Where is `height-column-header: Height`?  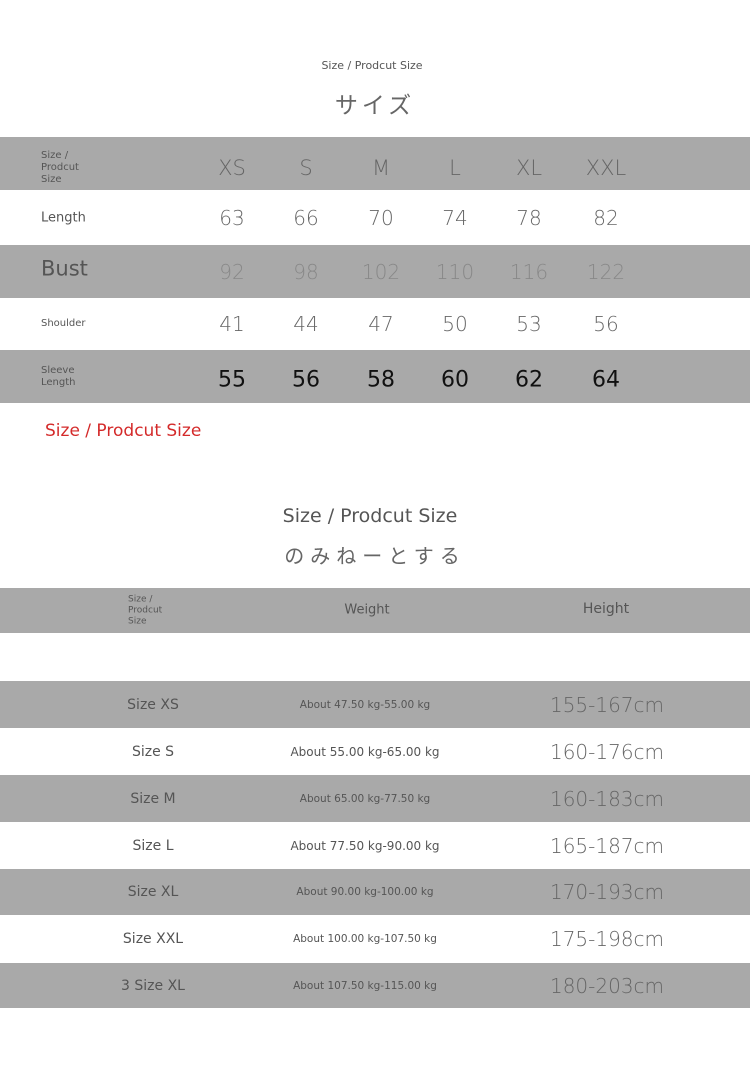 height-column-header: Height is located at coordinates (606, 609).